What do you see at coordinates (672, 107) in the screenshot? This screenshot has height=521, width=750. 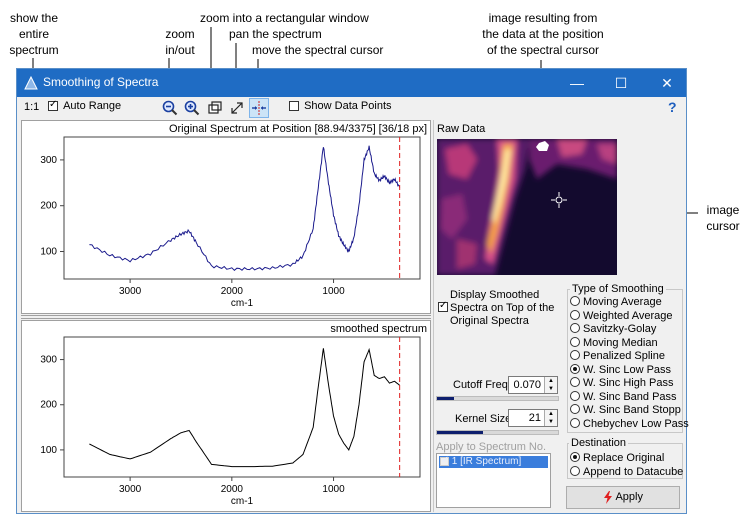 I see `help-button: ?` at bounding box center [672, 107].